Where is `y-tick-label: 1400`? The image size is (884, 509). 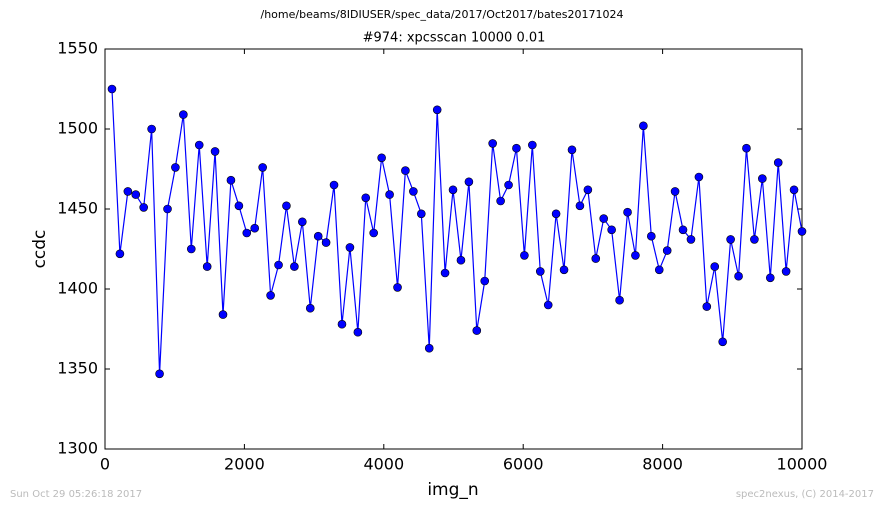
y-tick-label: 1400 is located at coordinates (77, 288).